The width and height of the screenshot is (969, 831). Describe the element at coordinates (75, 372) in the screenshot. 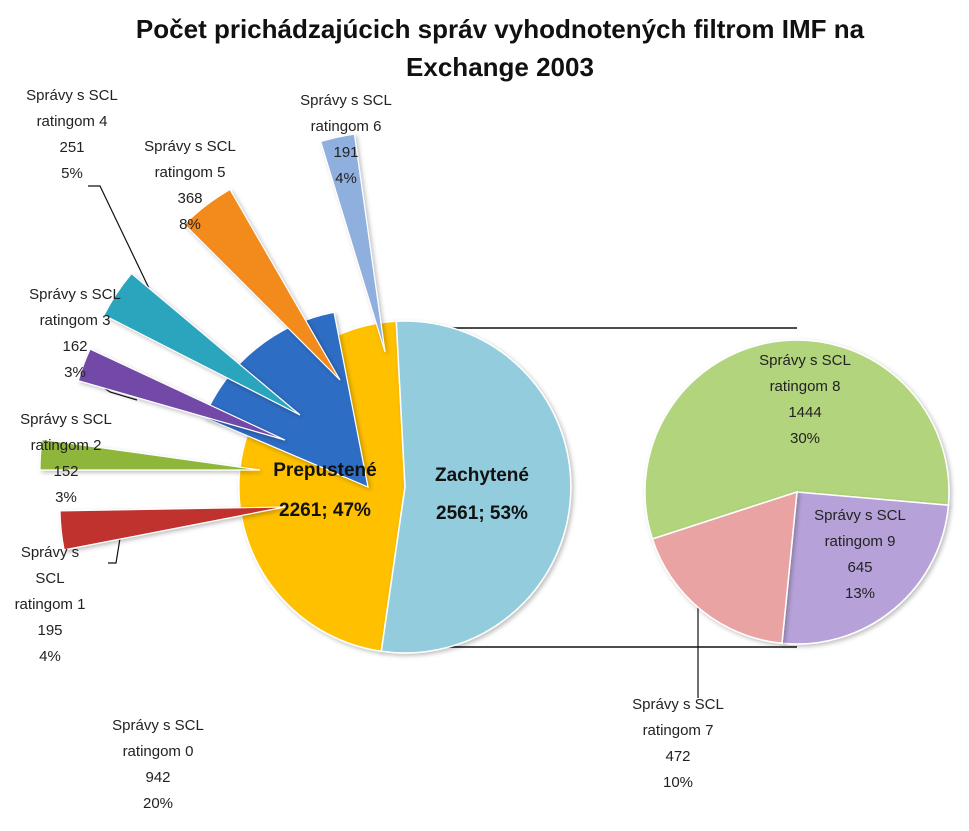

I see `label-rating-3-percent: 3%` at that location.